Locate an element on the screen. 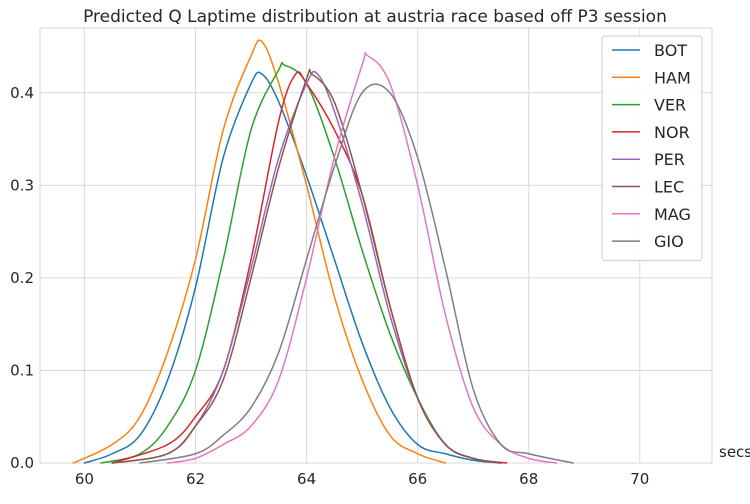  legend-box is located at coordinates (652, 148).